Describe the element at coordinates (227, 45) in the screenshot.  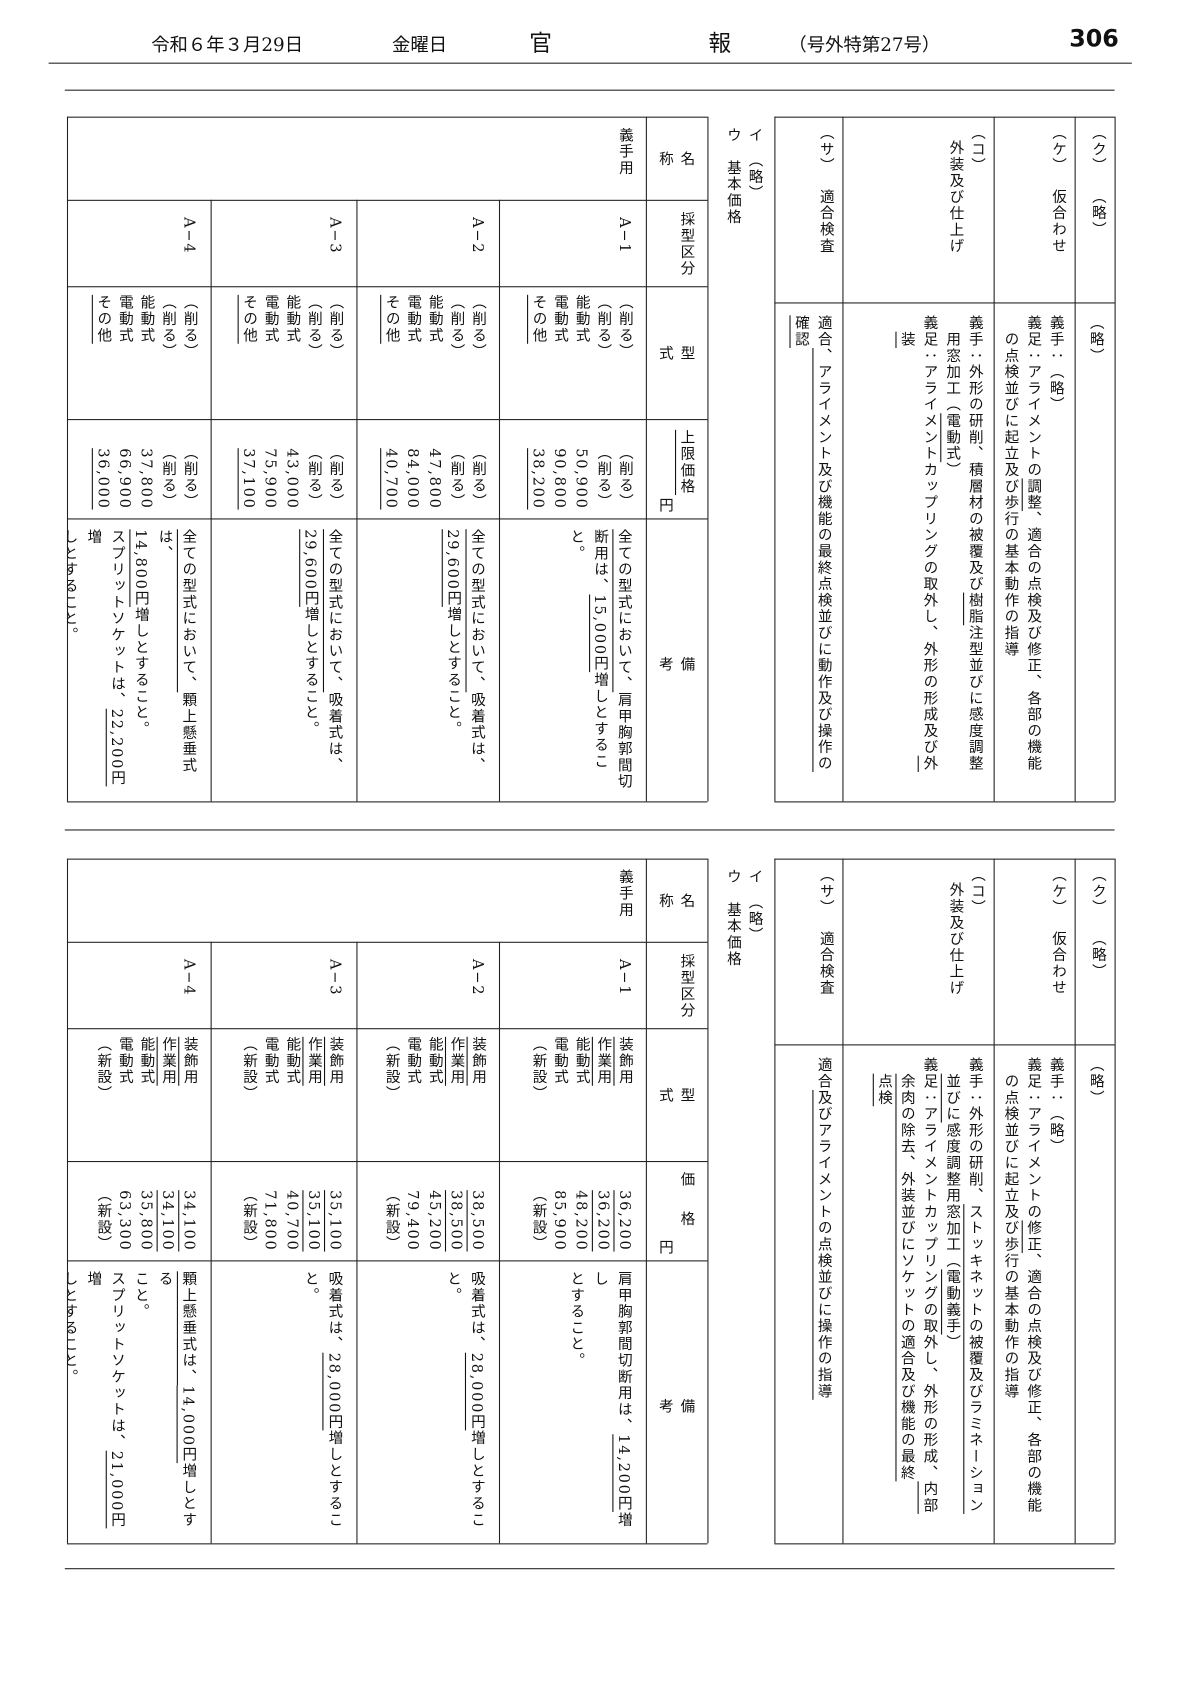
I see `header-date: 令和６年３月29日` at that location.